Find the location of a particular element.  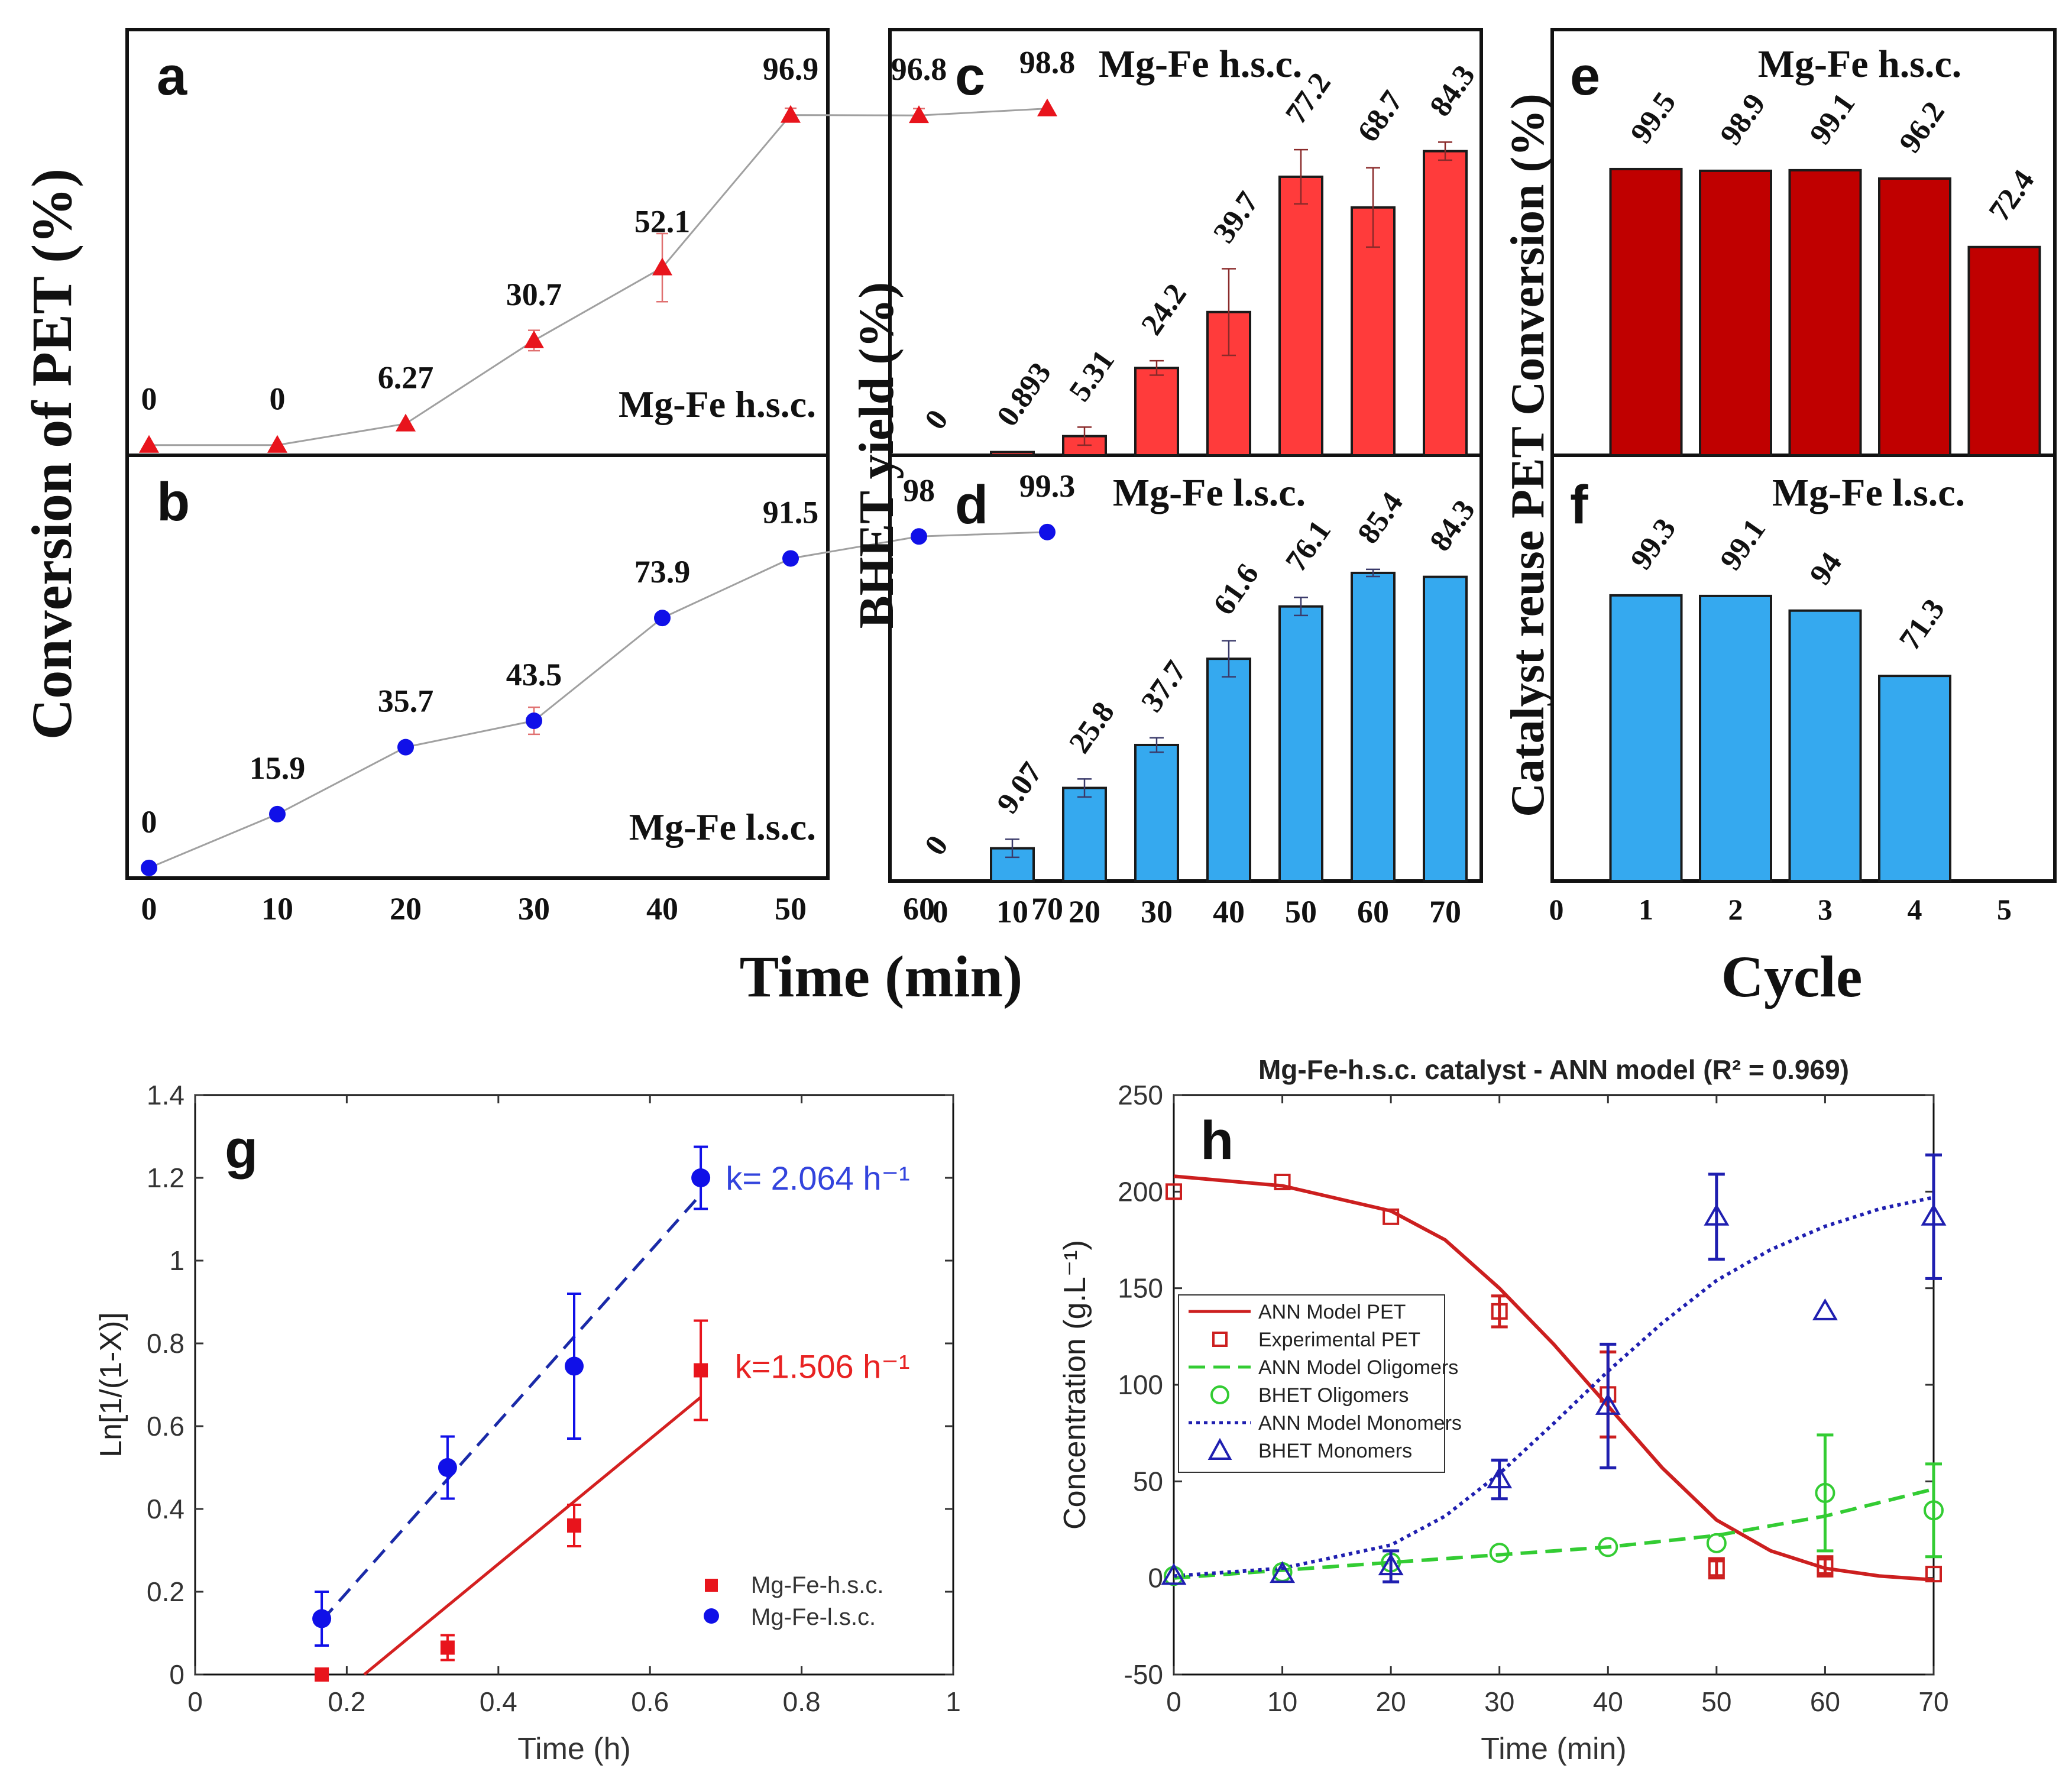

panel-label-b: b is located at coordinates (173, 502).